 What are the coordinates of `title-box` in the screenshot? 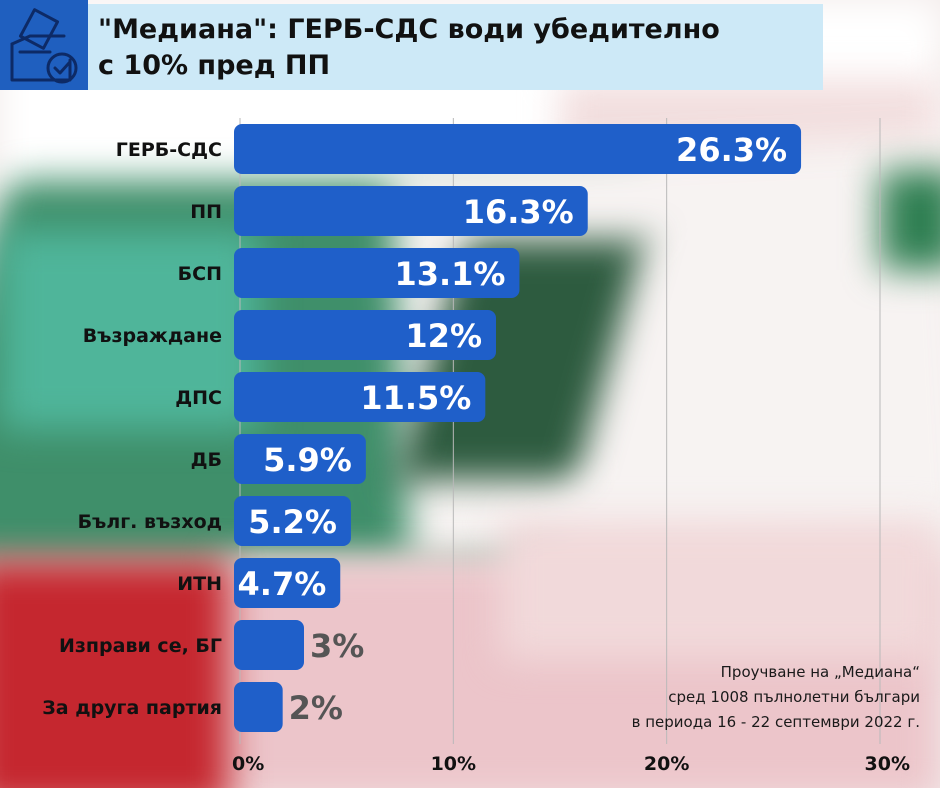 It's located at (455, 47).